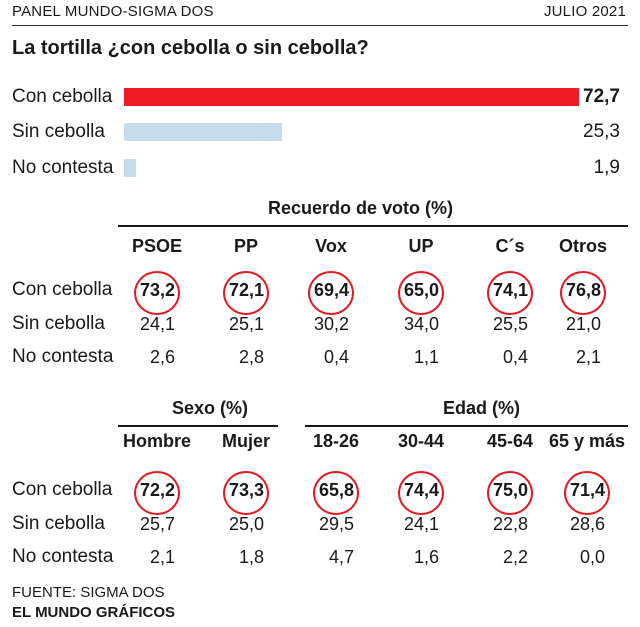 This screenshot has width=640, height=627. What do you see at coordinates (582, 246) in the screenshot?
I see `column-header: Otros` at bounding box center [582, 246].